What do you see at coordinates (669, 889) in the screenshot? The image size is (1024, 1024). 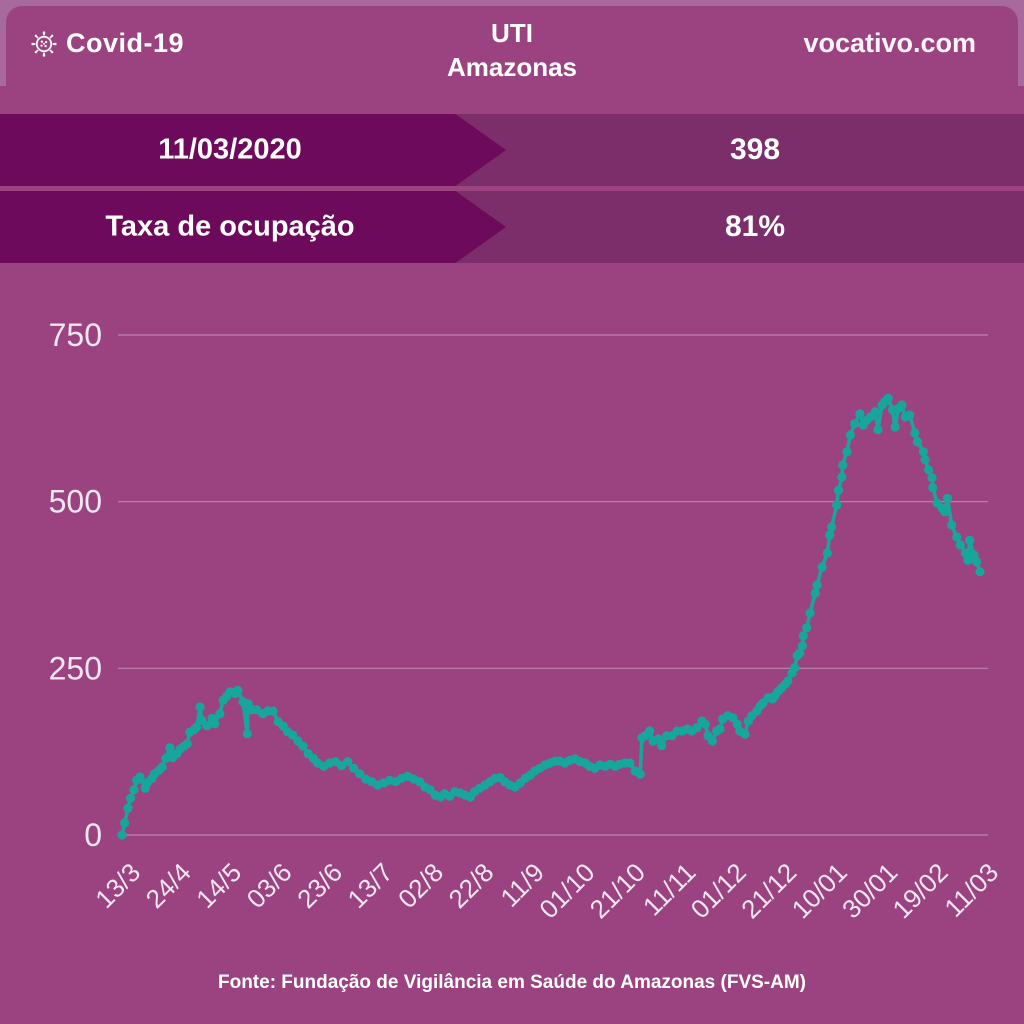 I see `x-tick-label: 11/11` at bounding box center [669, 889].